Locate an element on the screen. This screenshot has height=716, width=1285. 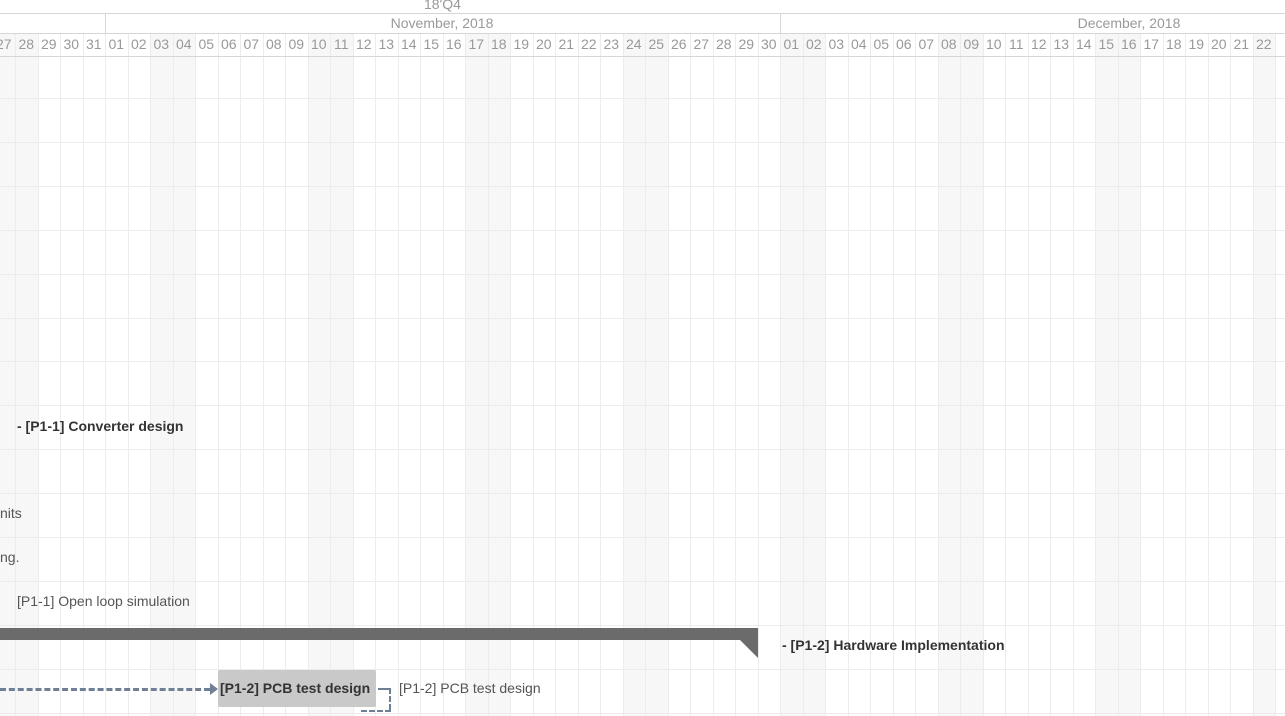
header-divider-top is located at coordinates (642, 13).